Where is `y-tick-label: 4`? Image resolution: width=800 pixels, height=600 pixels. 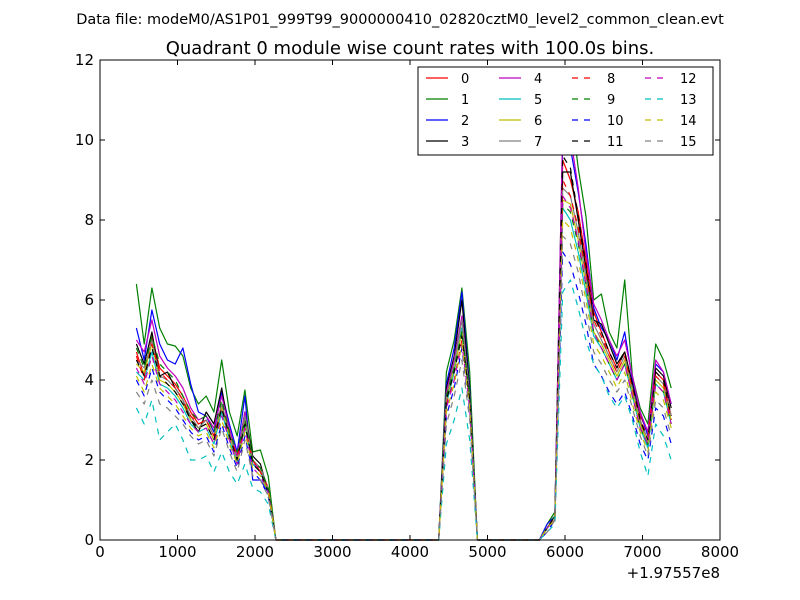 y-tick-label: 4 is located at coordinates (89, 380).